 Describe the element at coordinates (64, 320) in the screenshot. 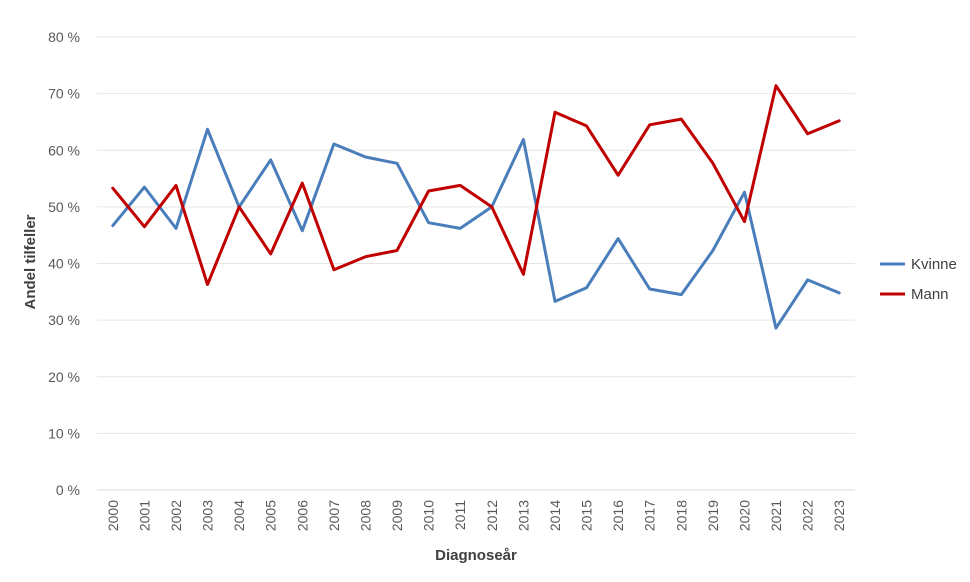

I see `y-tick-label: 30 %` at that location.